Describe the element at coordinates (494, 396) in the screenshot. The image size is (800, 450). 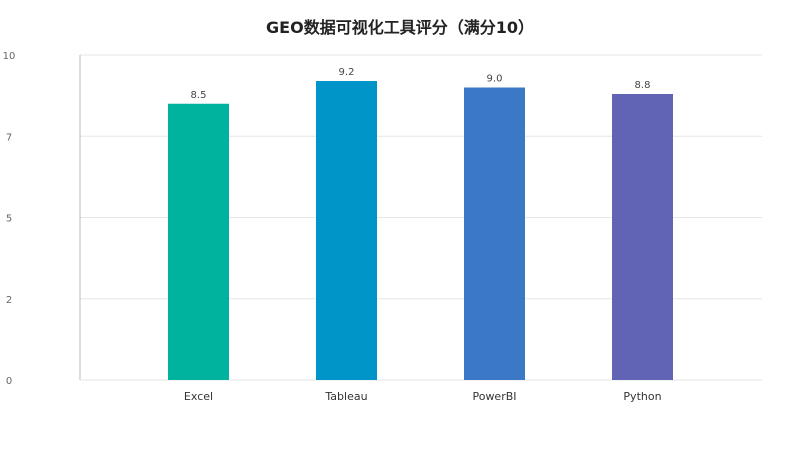
I see `x-tick-label: PowerBI` at that location.